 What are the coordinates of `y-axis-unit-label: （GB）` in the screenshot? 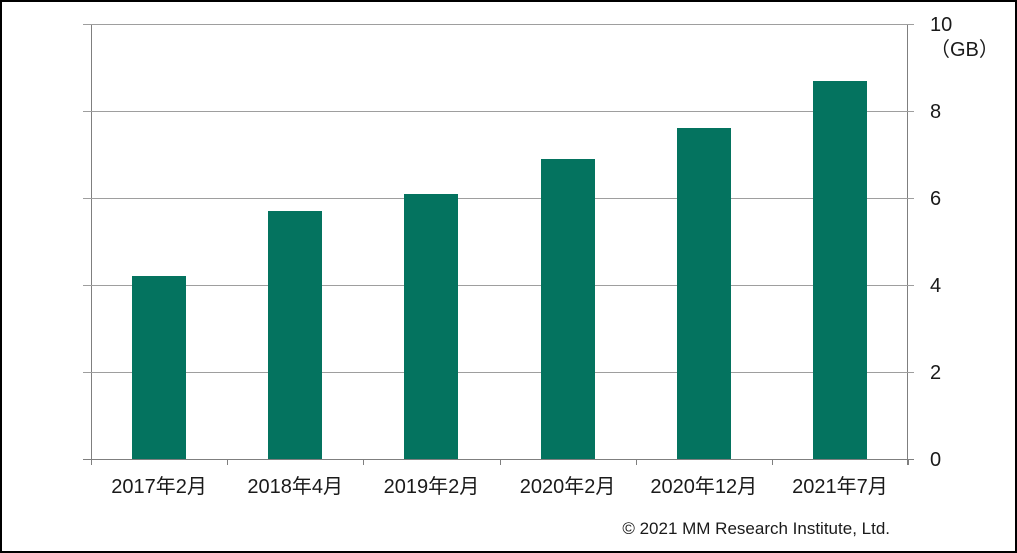 It's located at (964, 50).